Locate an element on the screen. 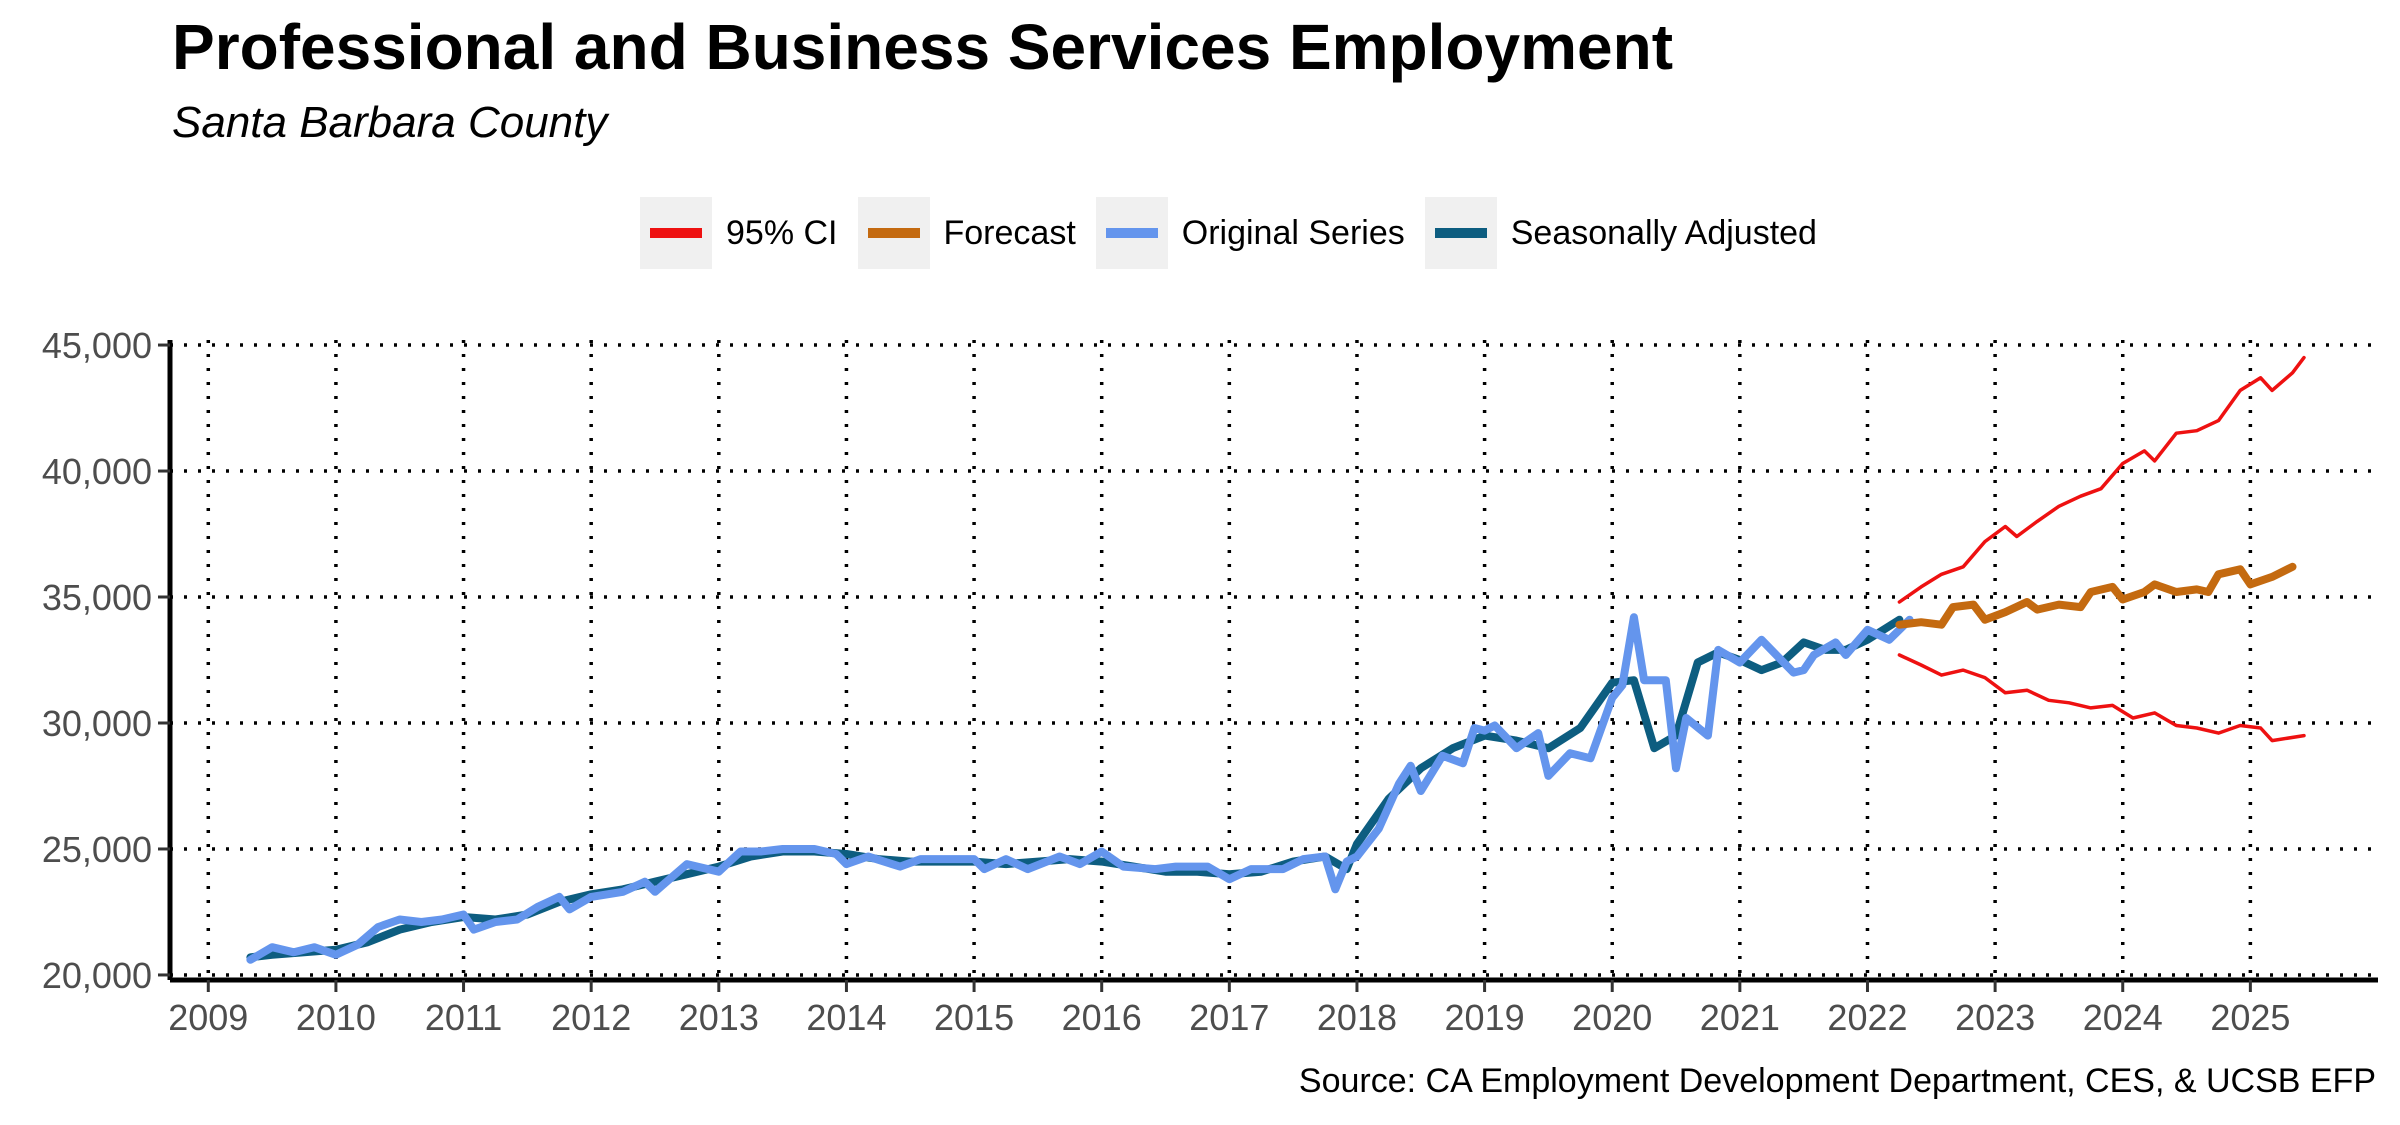 The height and width of the screenshot is (1125, 2400). x-tick-label-0: 2009 is located at coordinates (208, 1017).